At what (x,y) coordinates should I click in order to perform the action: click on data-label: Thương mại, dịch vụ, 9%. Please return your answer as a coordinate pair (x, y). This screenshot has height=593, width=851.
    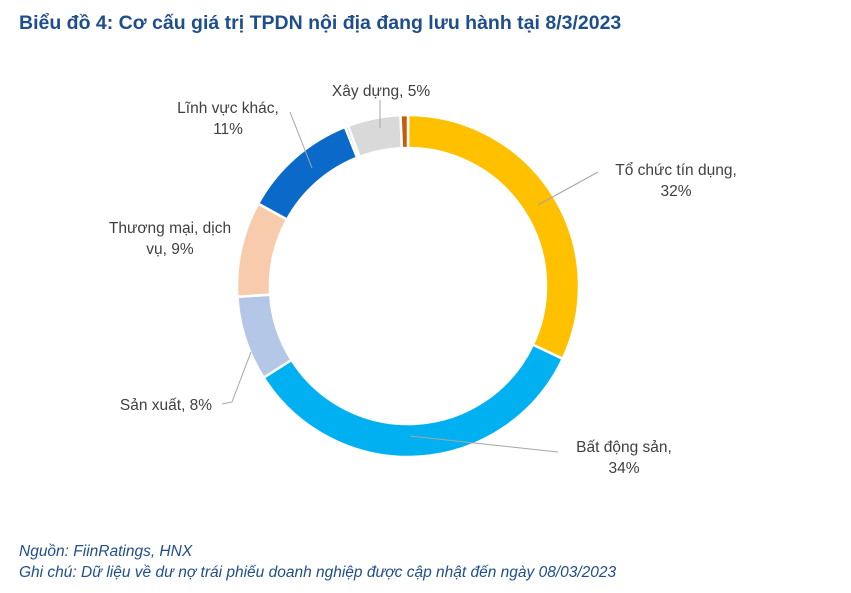
    Looking at the image, I should click on (170, 239).